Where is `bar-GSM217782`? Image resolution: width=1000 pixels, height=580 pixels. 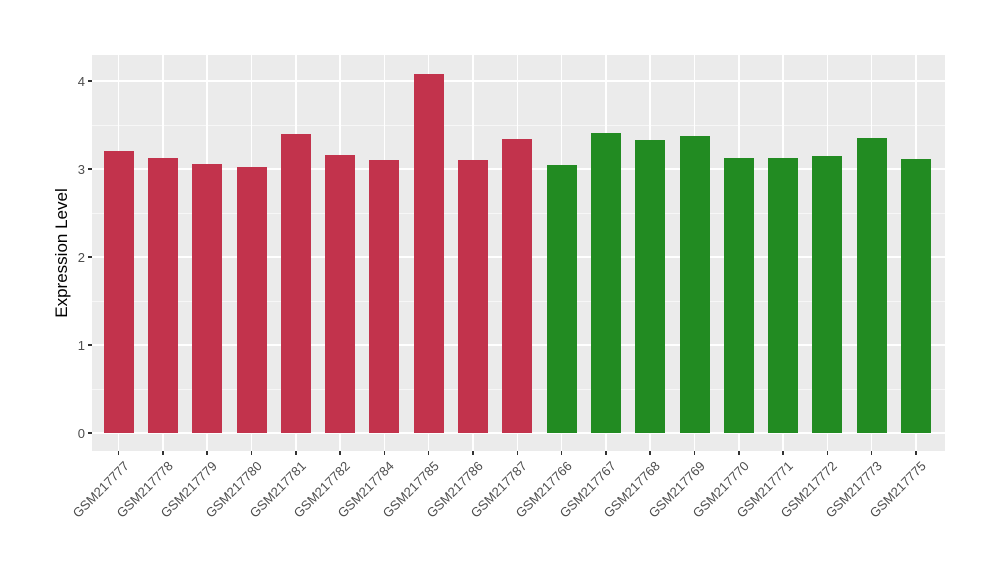
bar-GSM217782 is located at coordinates (340, 293).